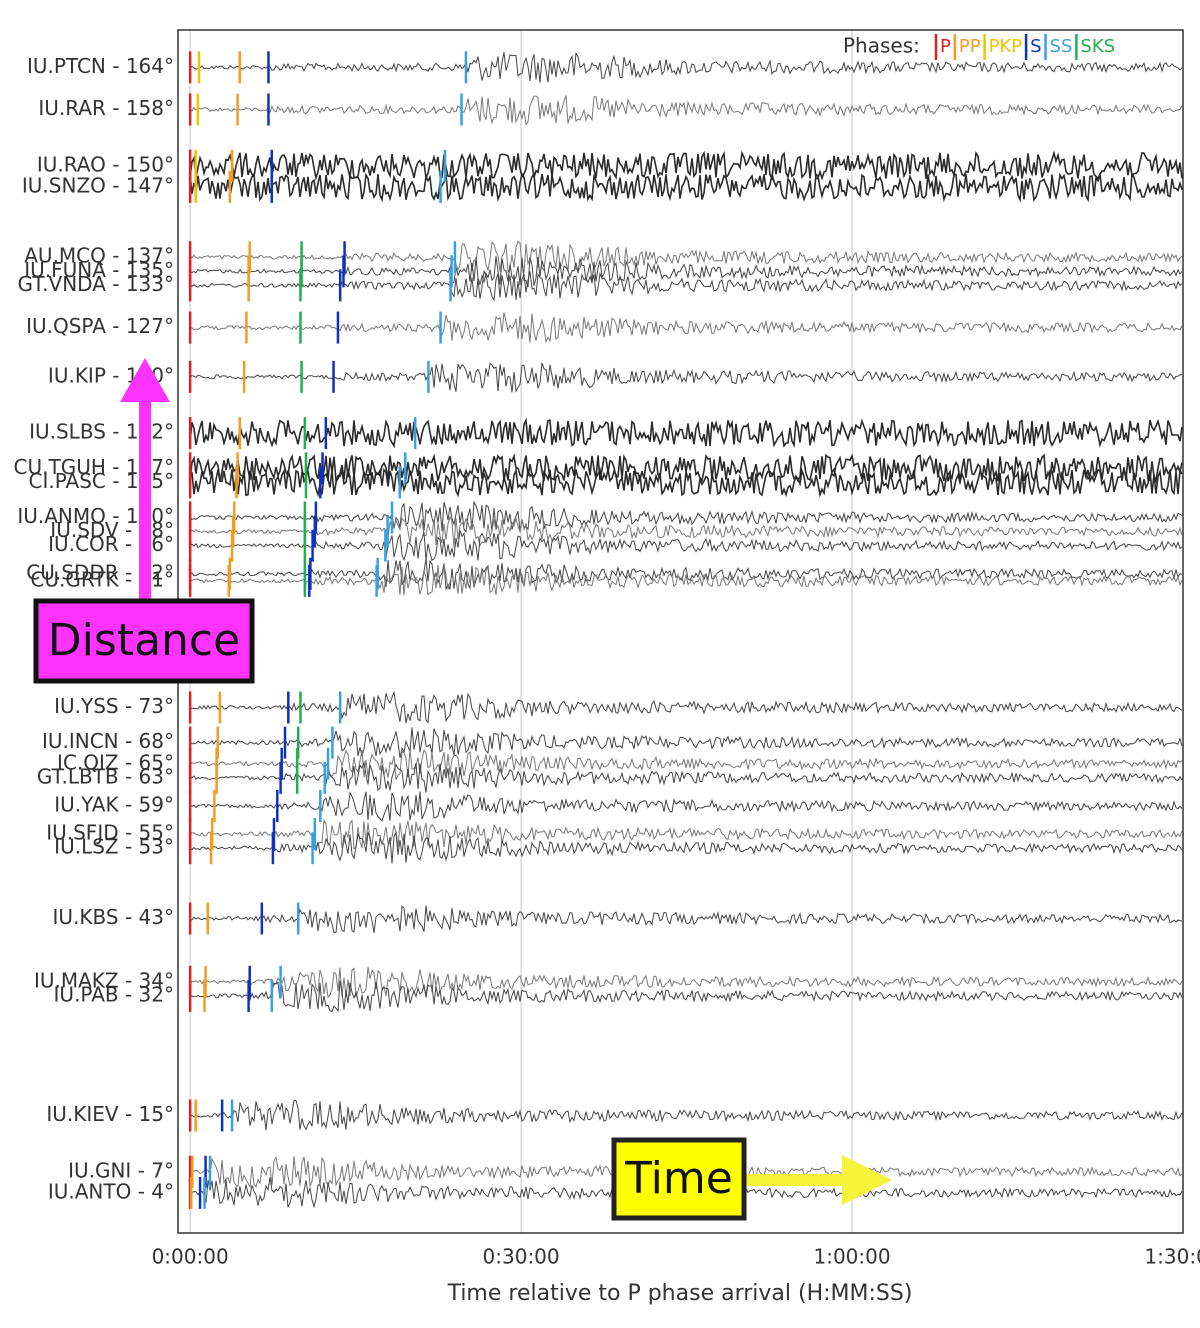  I want to click on time-label: Time, so click(678, 1178).